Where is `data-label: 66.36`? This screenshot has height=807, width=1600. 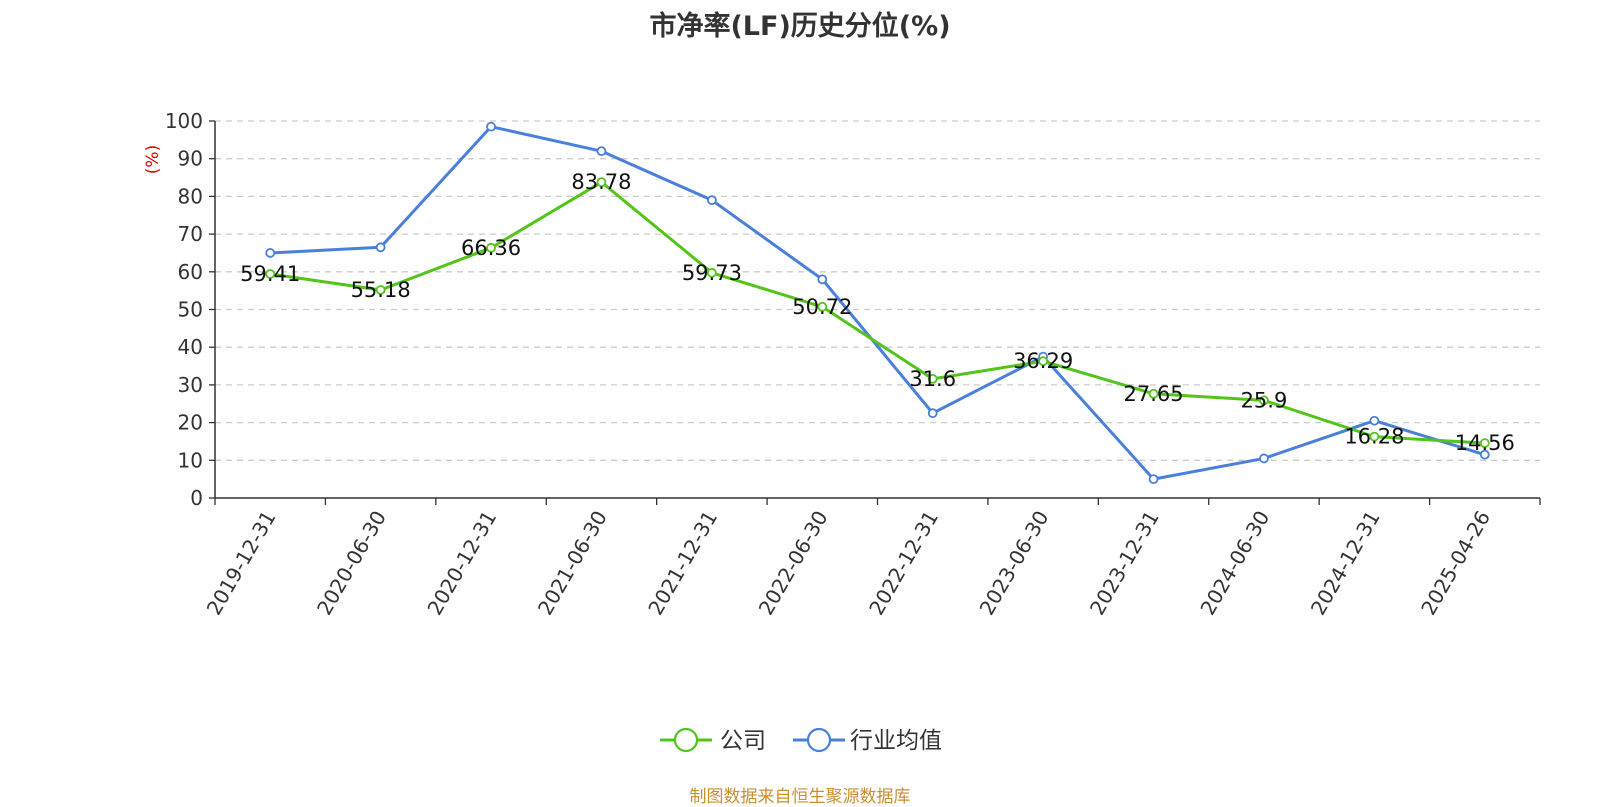 data-label: 66.36 is located at coordinates (491, 248).